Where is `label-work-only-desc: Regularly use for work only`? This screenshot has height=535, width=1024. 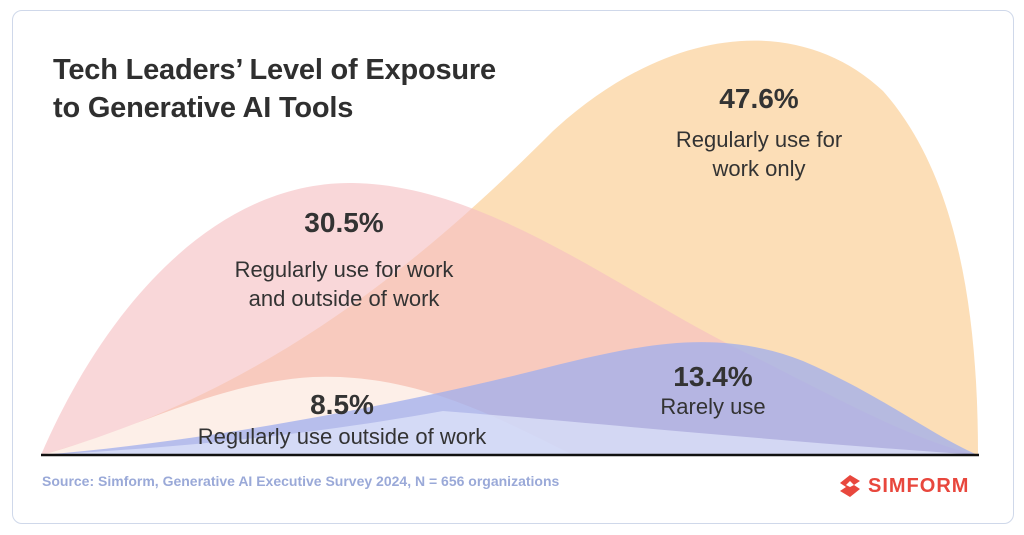
label-work-only-desc: Regularly use for work only is located at coordinates (759, 154).